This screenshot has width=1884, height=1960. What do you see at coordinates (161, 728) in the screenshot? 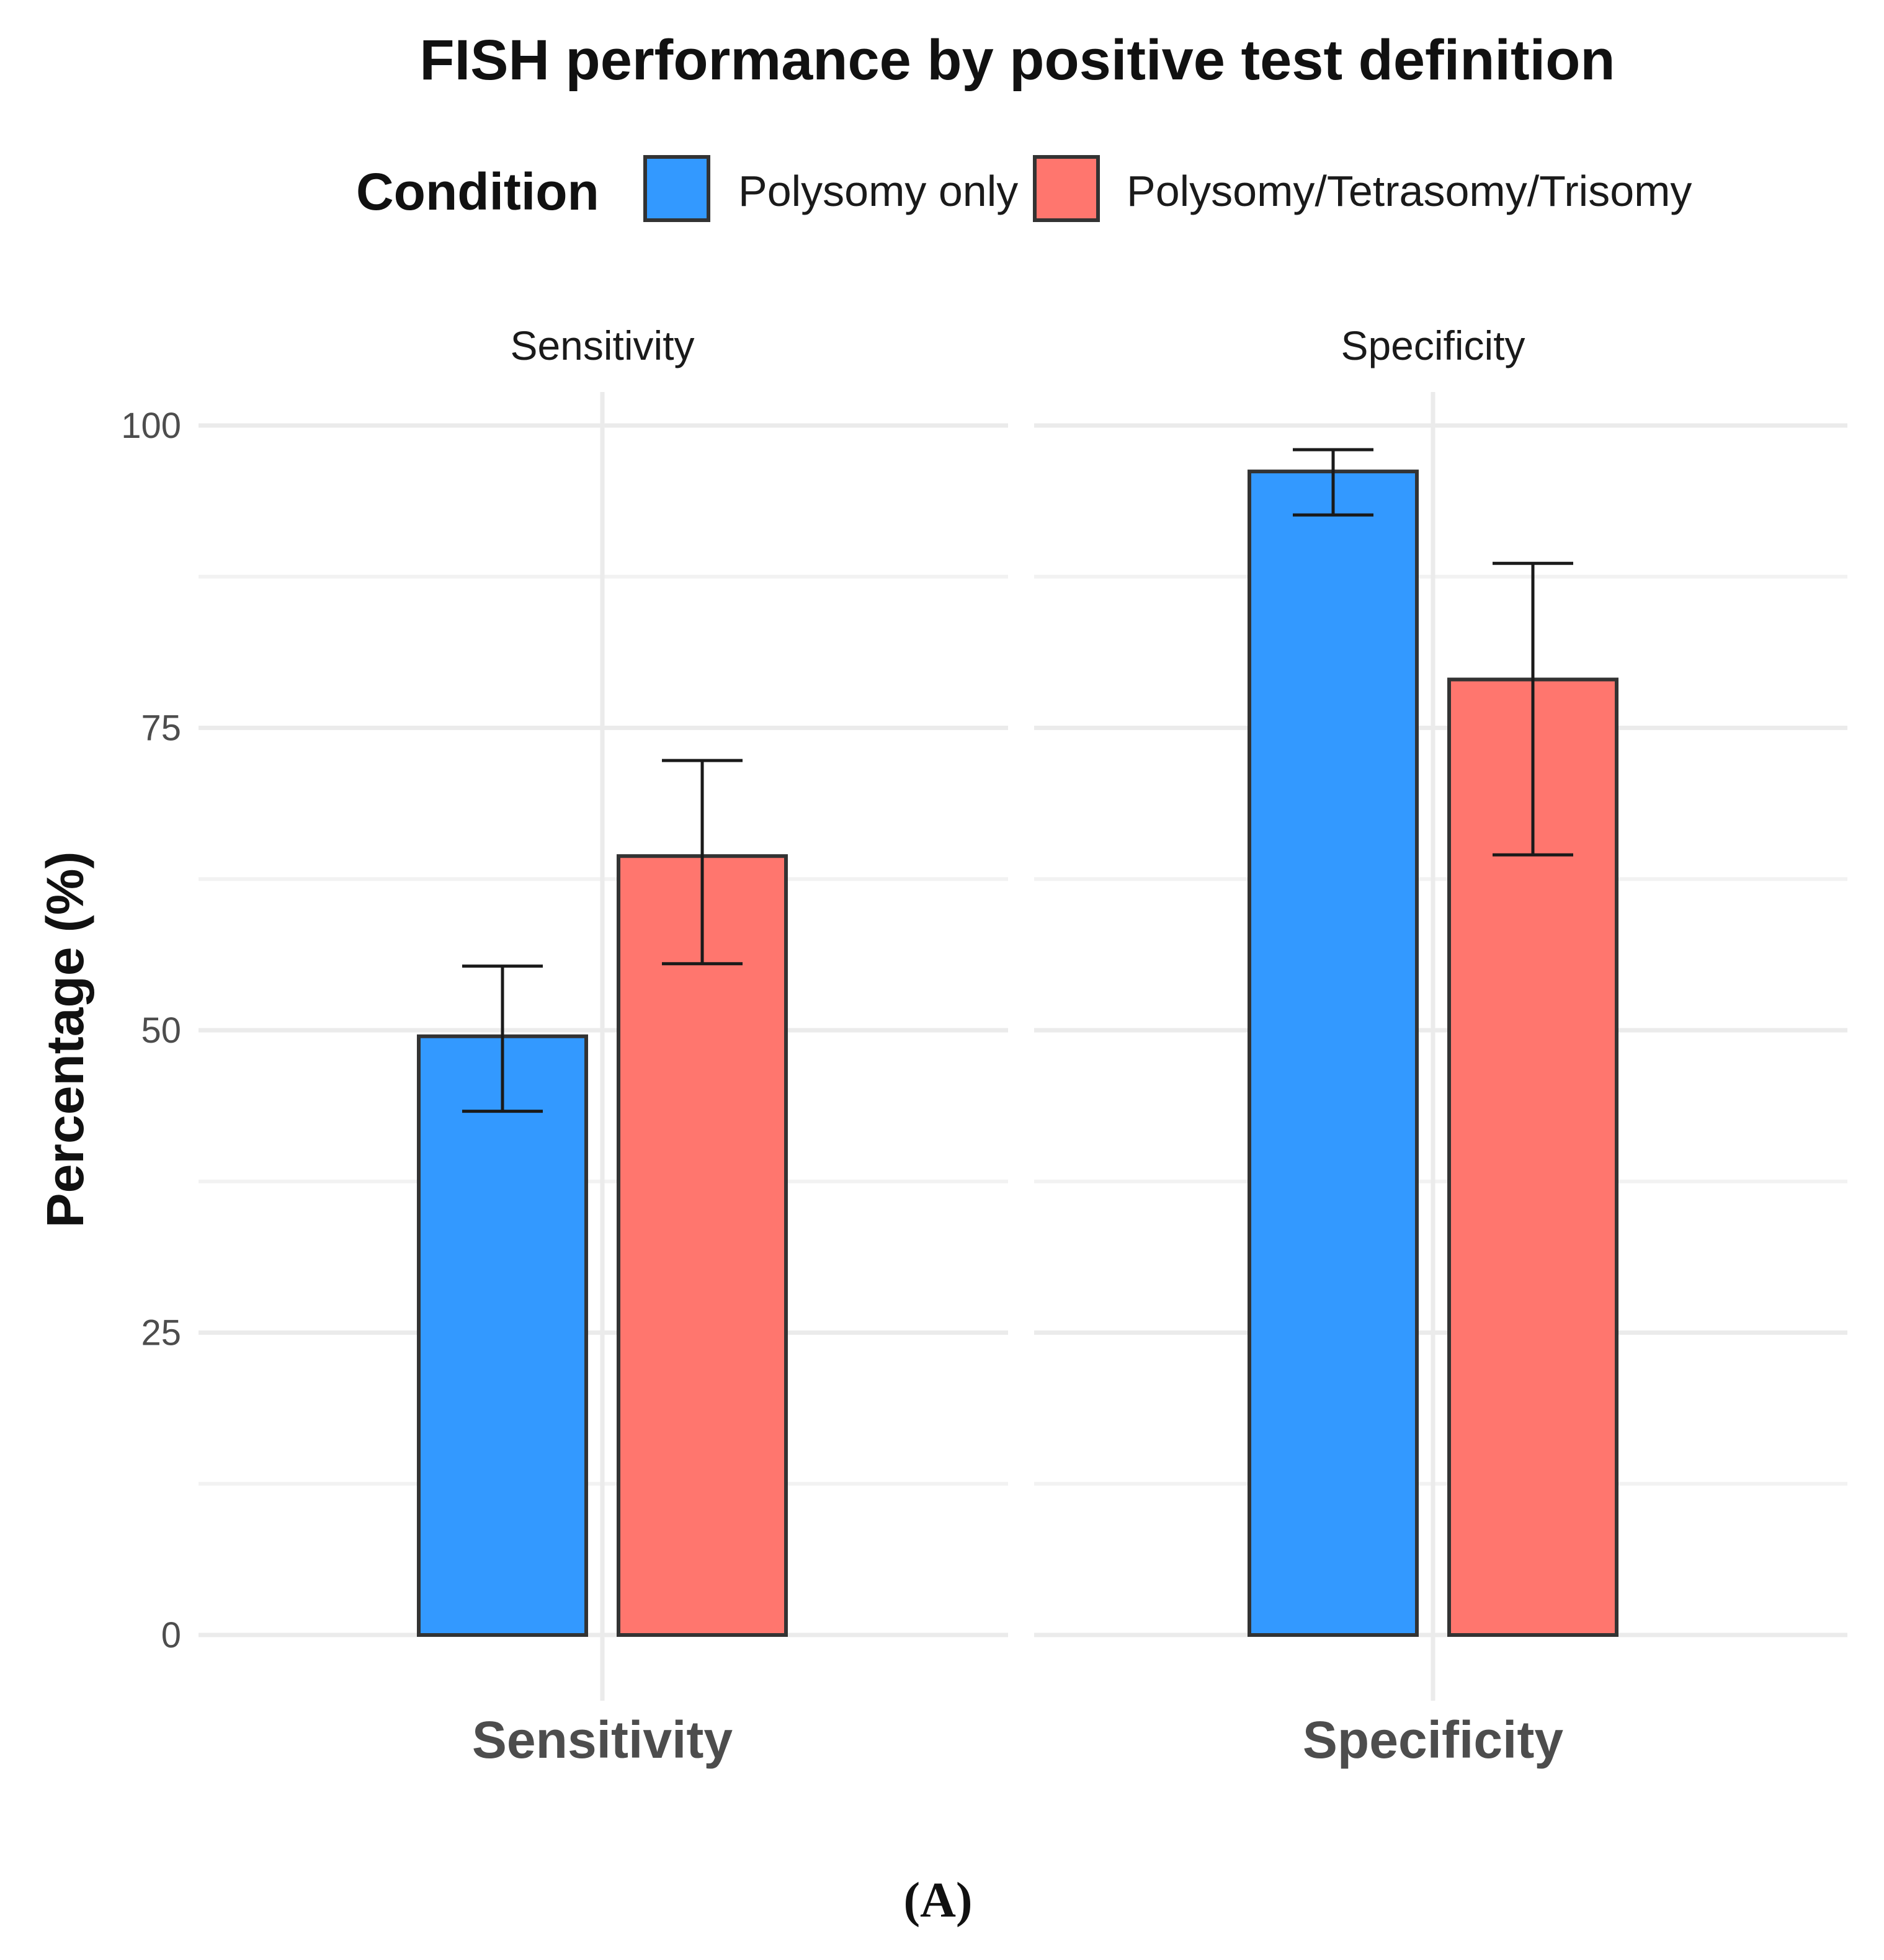
I see `y-tick-label: 75` at bounding box center [161, 728].